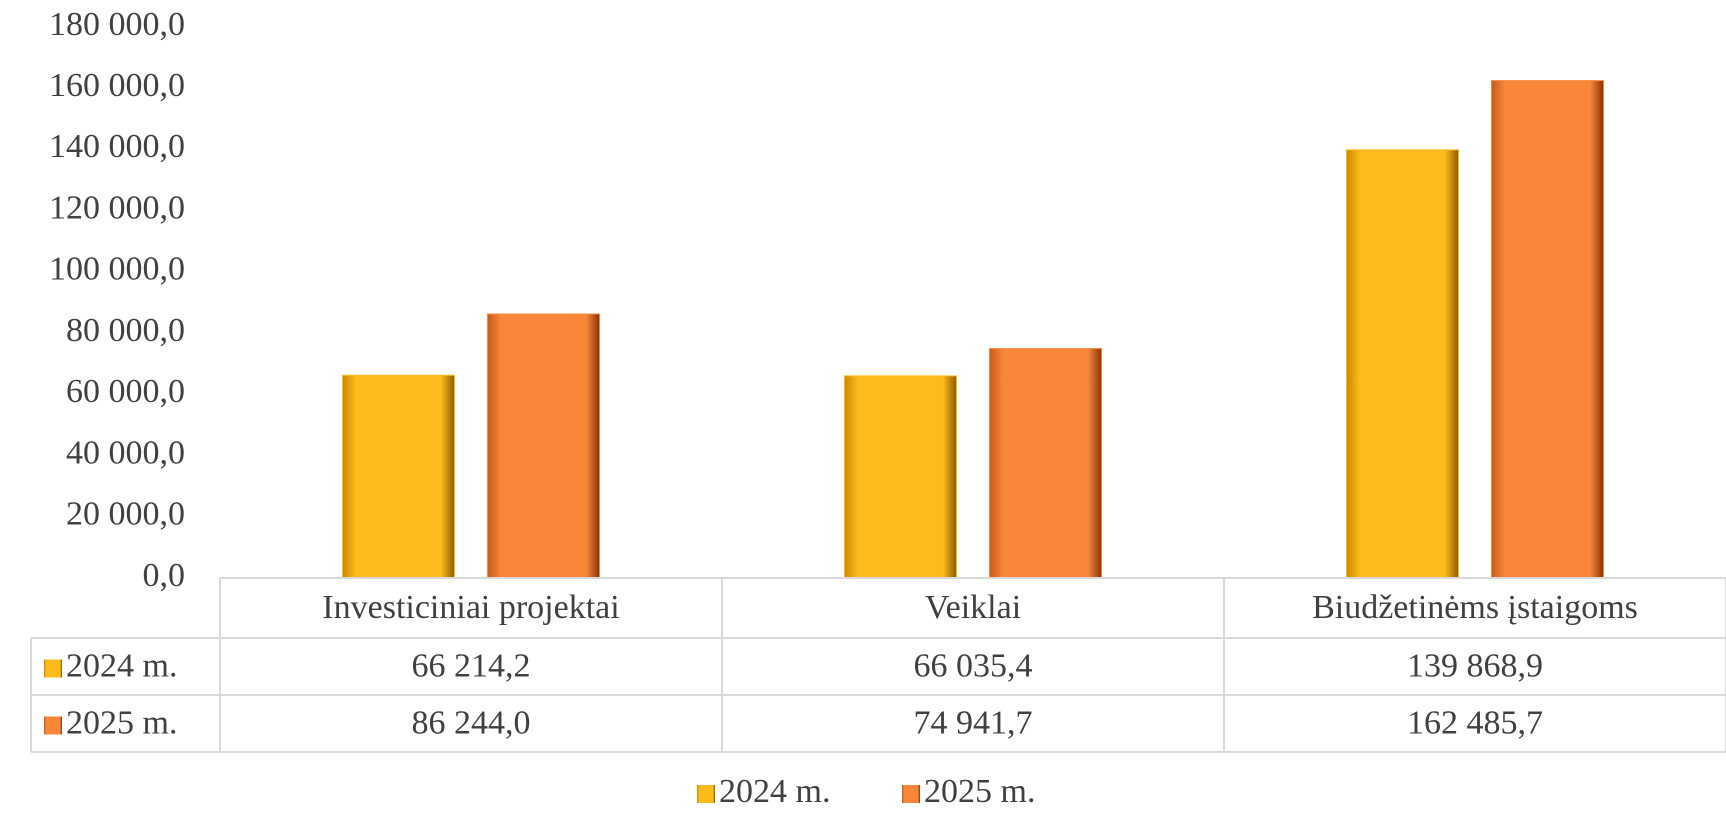  What do you see at coordinates (125, 330) in the screenshot?
I see `y-tick-label: 80 000,0` at bounding box center [125, 330].